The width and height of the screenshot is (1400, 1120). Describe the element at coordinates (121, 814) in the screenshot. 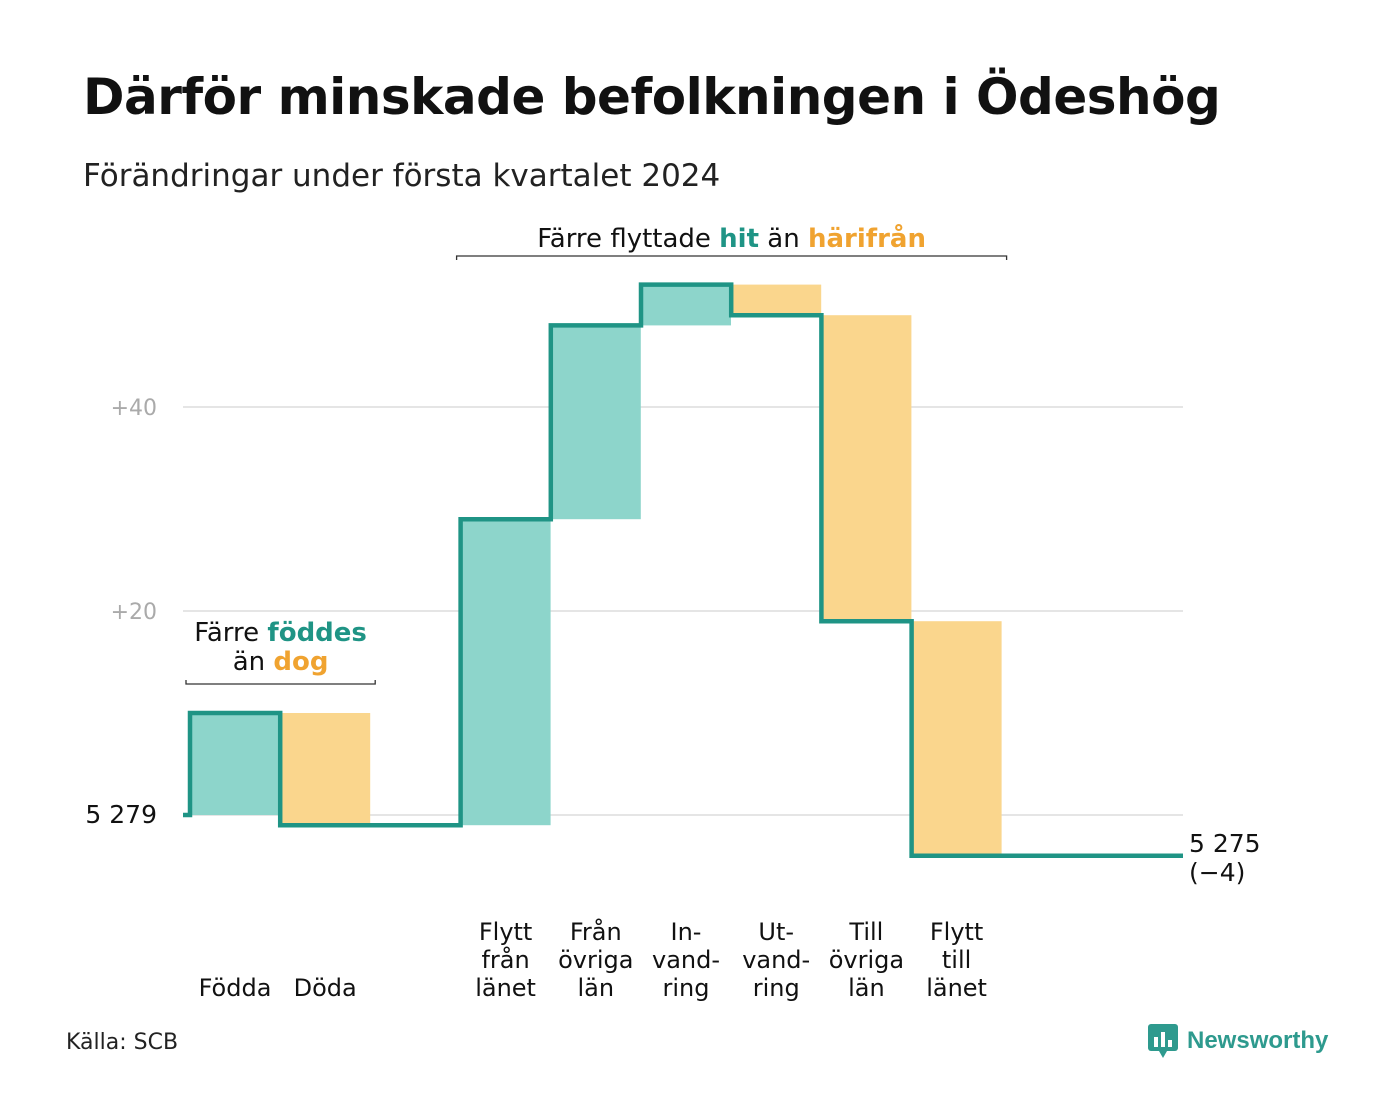

I see `start-value-label: 5 279` at that location.